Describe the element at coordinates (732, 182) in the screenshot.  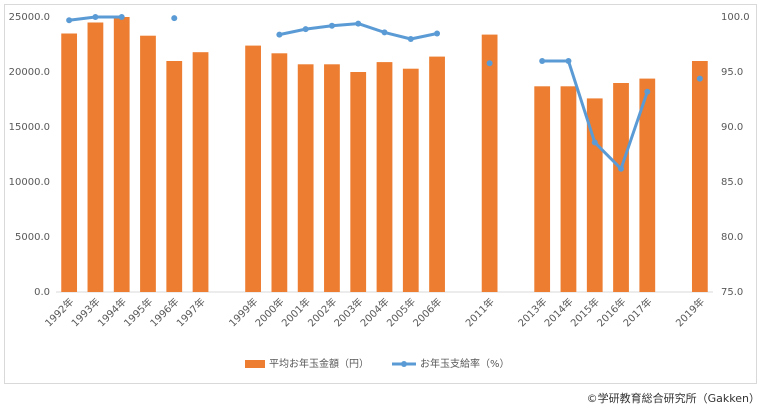
I see `y2-tick-label: 85.0` at that location.